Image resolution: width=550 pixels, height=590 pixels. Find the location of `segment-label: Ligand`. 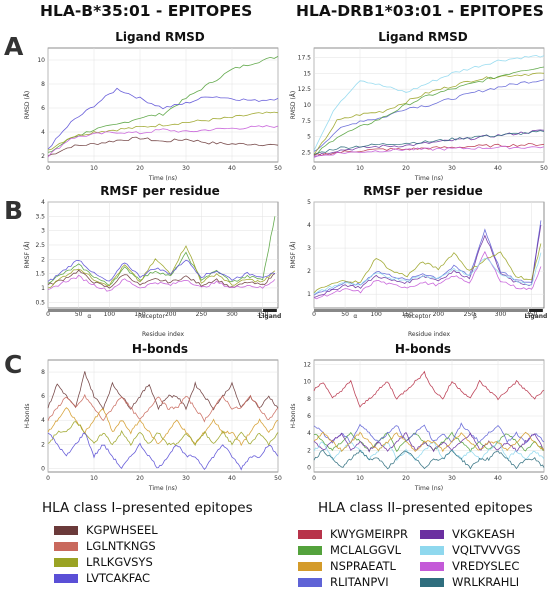

segment-label: Ligand is located at coordinates (536, 316).